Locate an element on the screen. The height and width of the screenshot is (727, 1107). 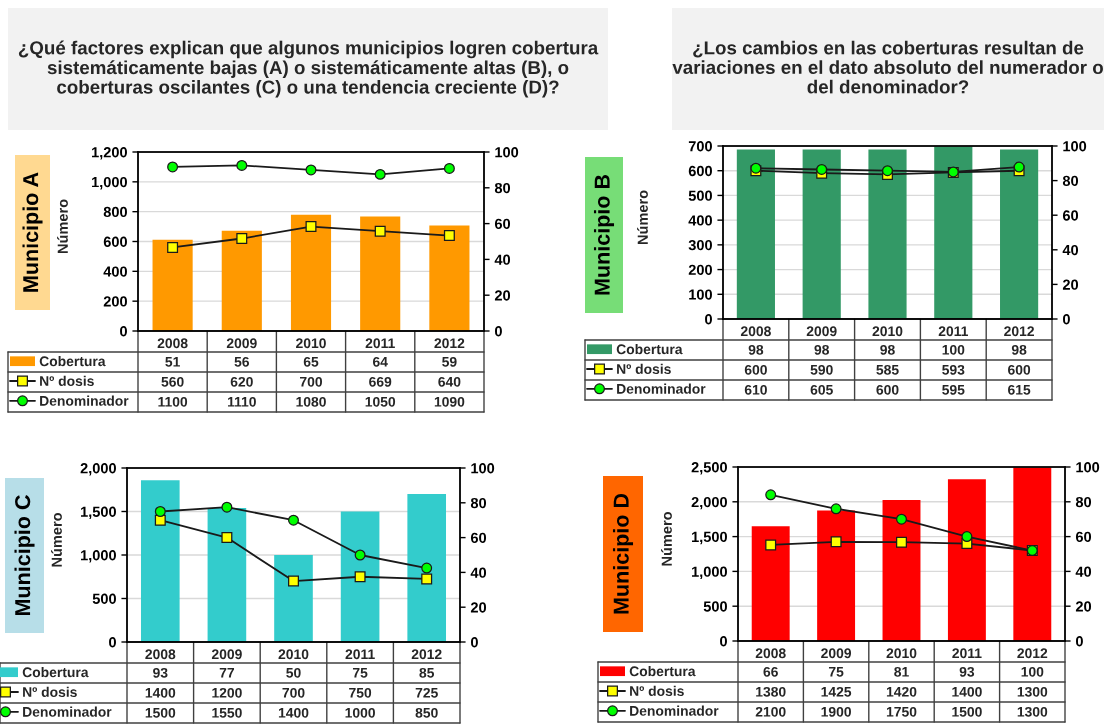
data-label: 669 is located at coordinates (380, 381).